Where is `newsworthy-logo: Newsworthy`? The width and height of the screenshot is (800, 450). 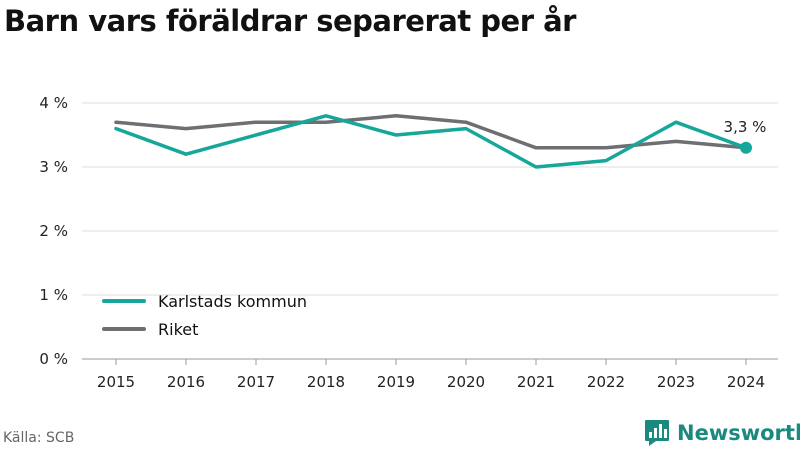 newsworthy-logo: Newsworthy is located at coordinates (722, 433).